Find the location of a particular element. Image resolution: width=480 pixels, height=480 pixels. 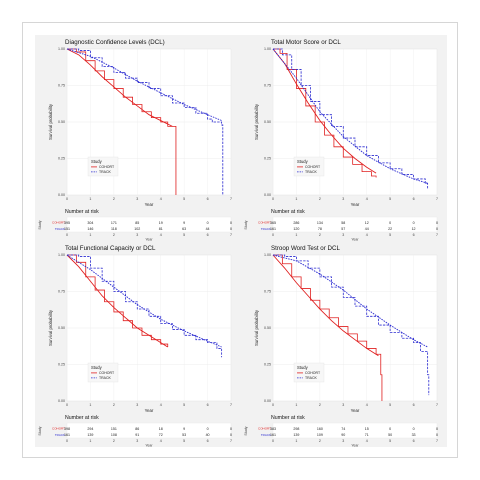

y-tick-label: 0.75 is located at coordinates (267, 86).